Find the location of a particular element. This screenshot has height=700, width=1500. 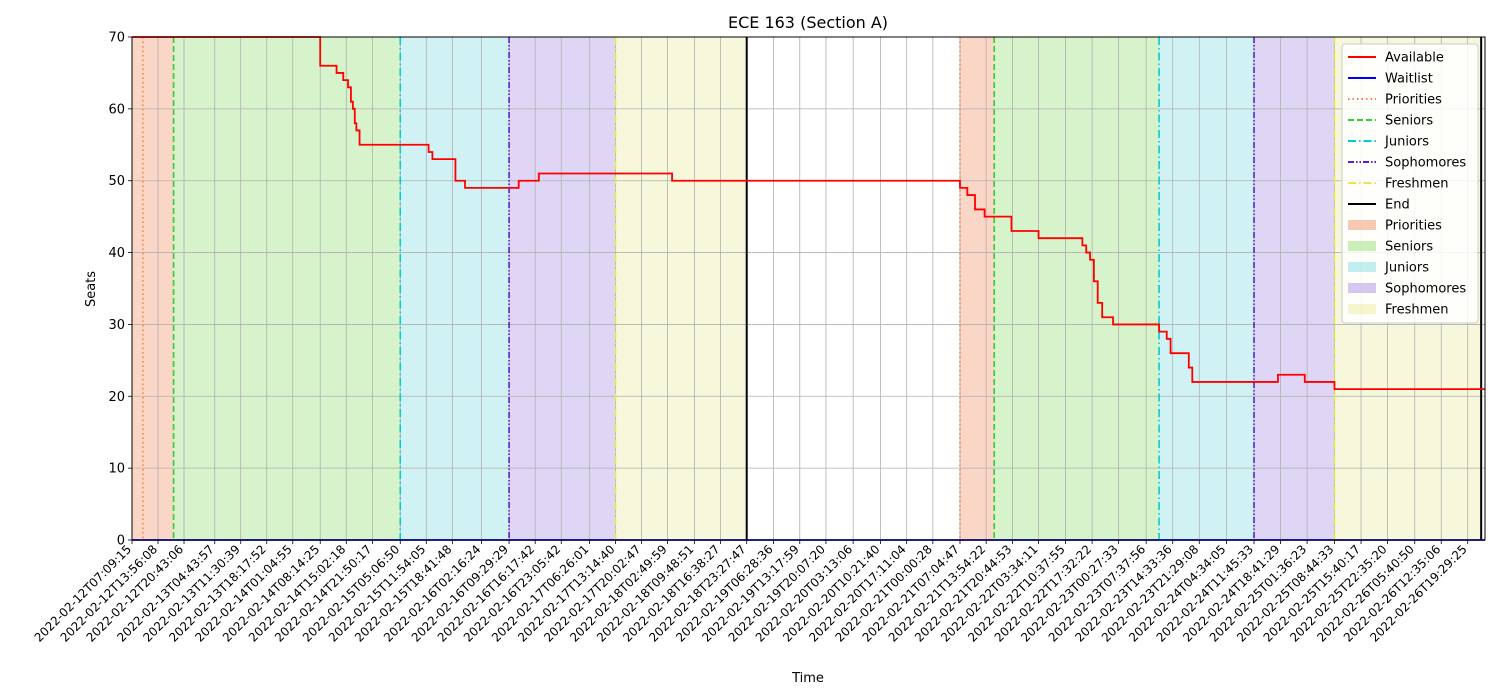

legend-item-juniors-line: Juniors is located at coordinates (1388, 142).